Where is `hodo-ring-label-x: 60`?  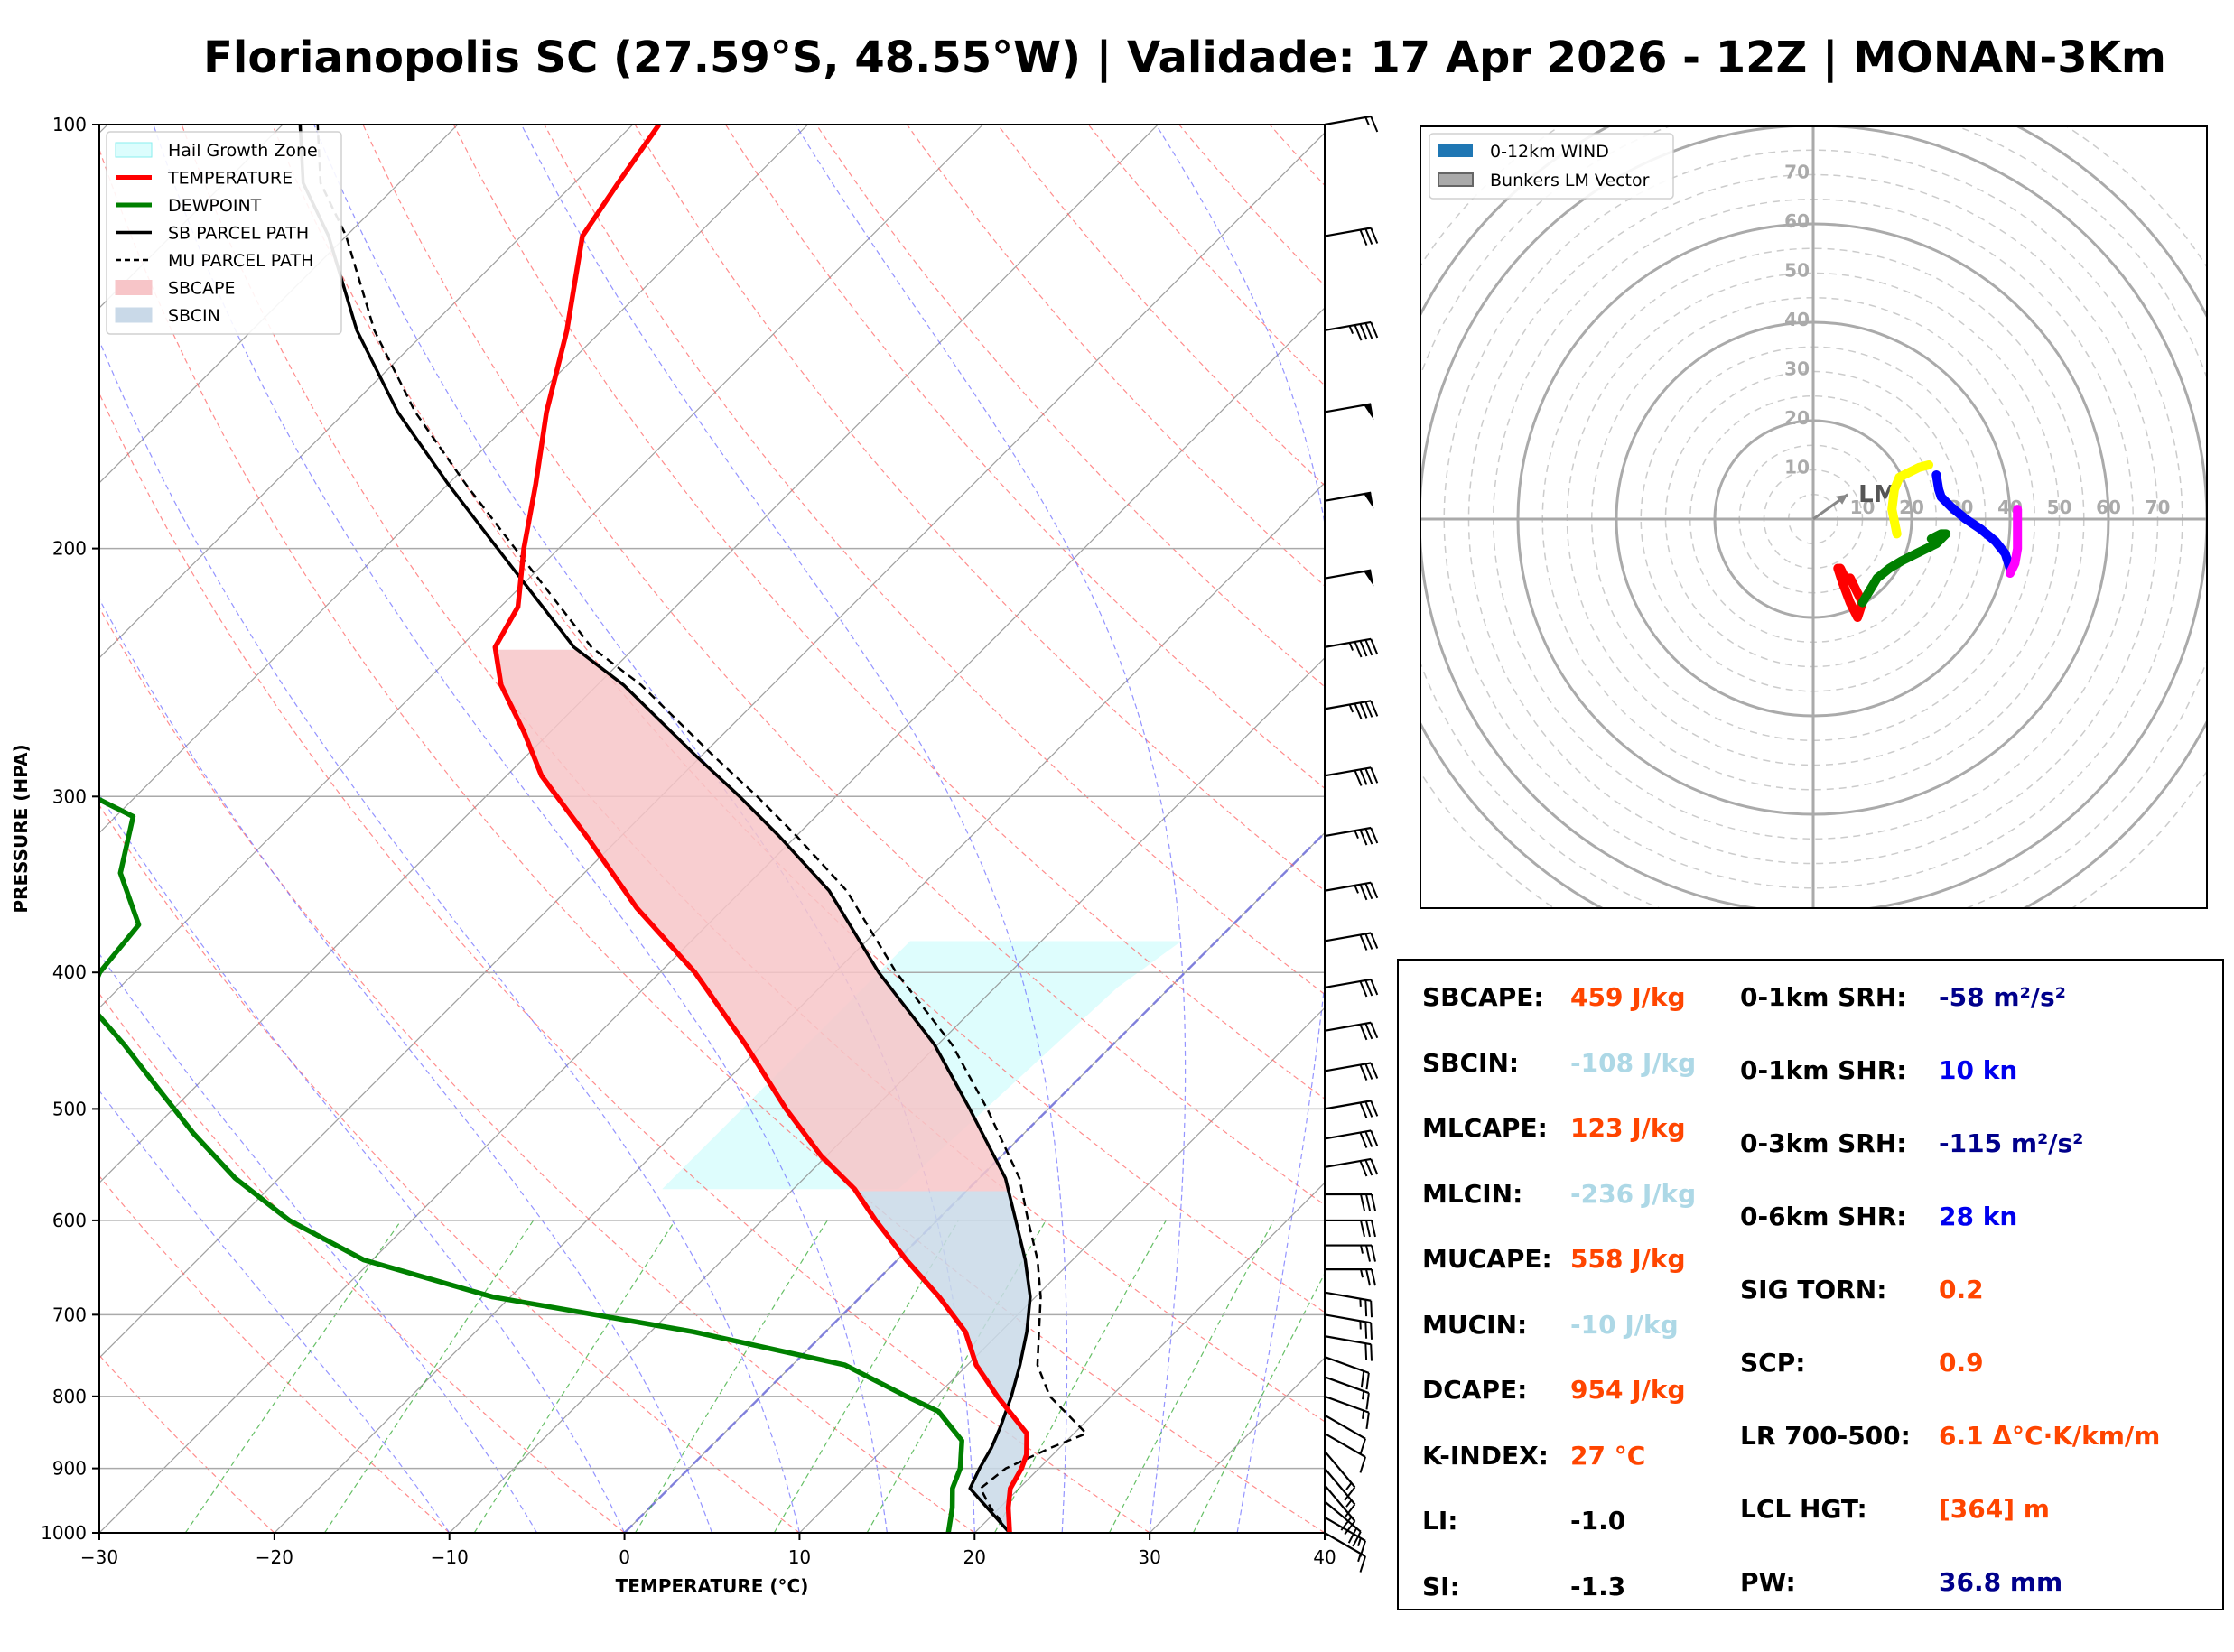
hodo-ring-label-x: 60 is located at coordinates (2108, 507).